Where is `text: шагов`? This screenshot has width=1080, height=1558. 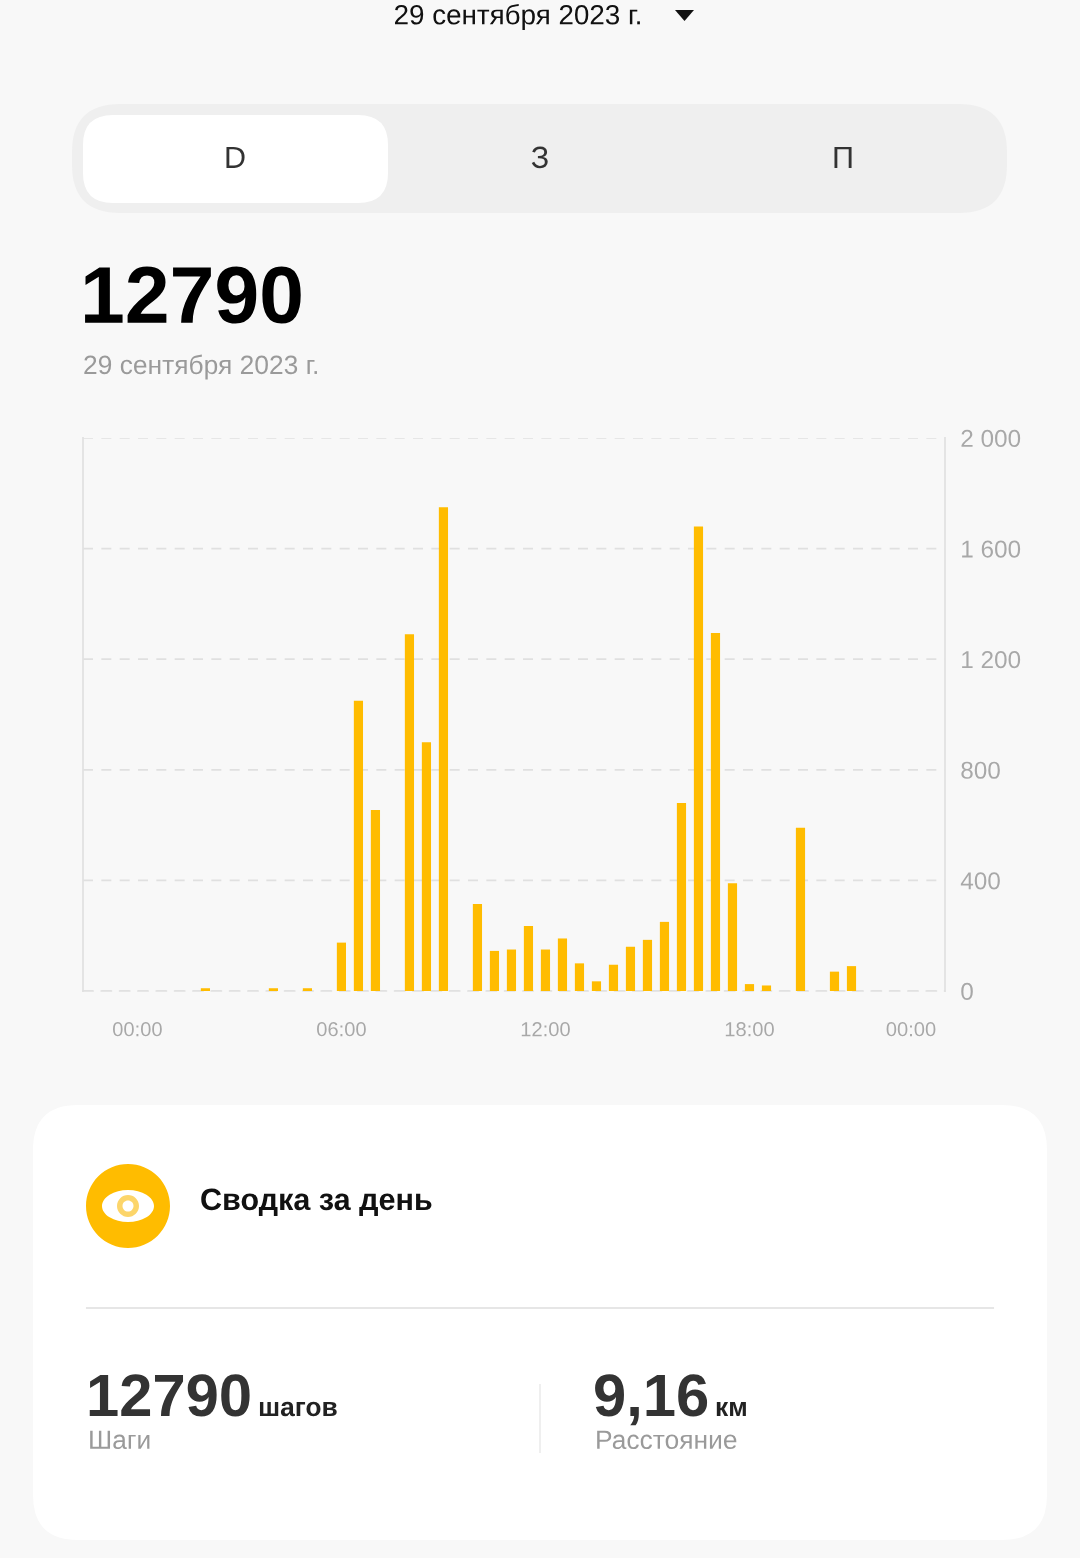 text: шагов is located at coordinates (298, 1409).